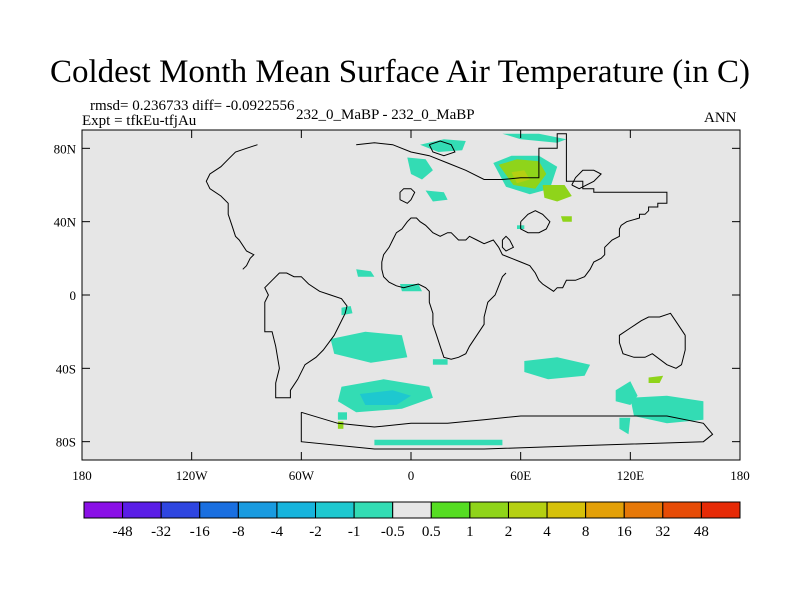 This screenshot has width=800, height=600. What do you see at coordinates (625, 532) in the screenshot?
I see `colorbar-label: 16` at bounding box center [625, 532].